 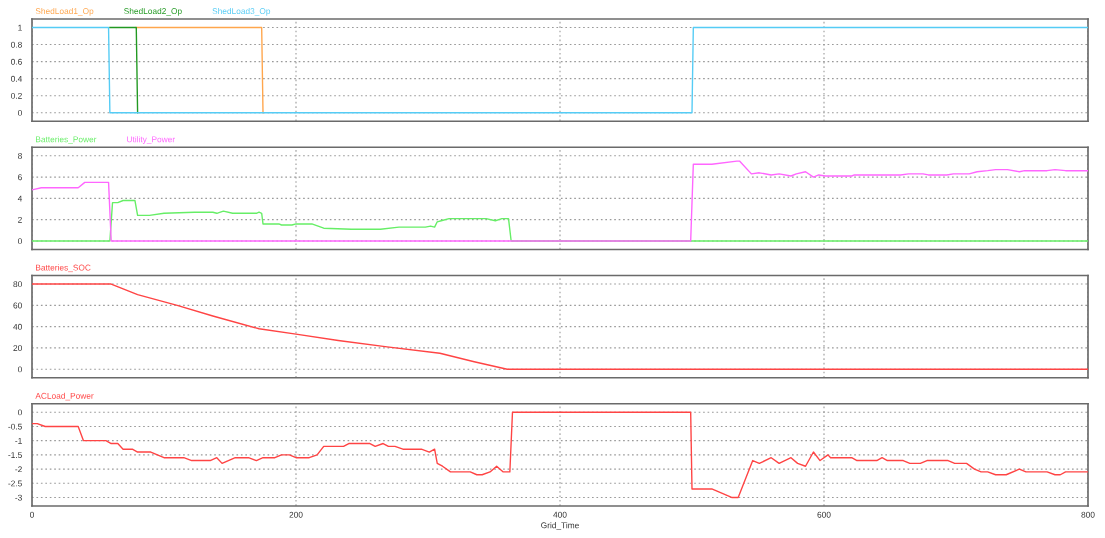 I want to click on y-tick-label: 8, so click(x=20, y=155).